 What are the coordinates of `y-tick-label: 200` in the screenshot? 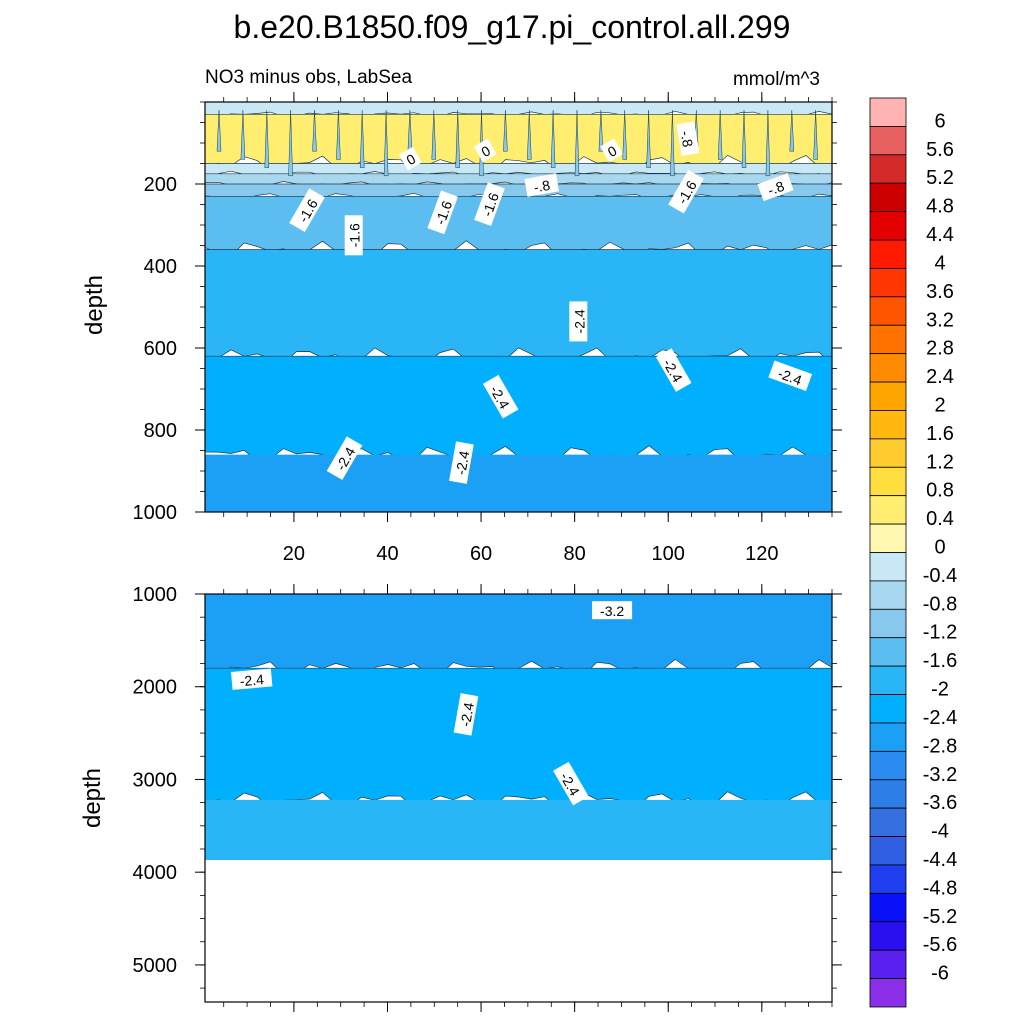 It's located at (160, 185).